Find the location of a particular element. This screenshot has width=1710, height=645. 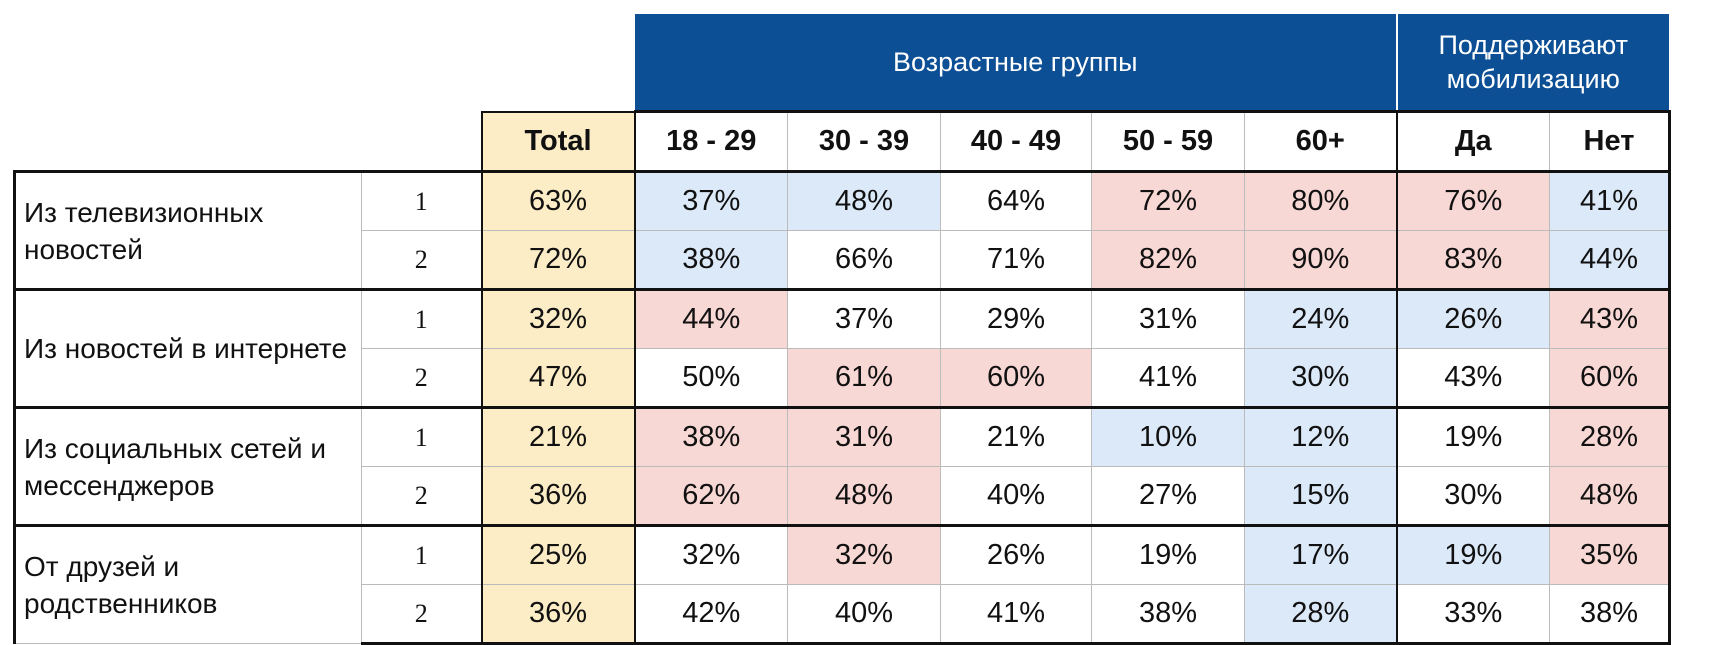

table-row: 2 72% 38% 66% 71% 82% 90% 83% 44% is located at coordinates (843, 260).